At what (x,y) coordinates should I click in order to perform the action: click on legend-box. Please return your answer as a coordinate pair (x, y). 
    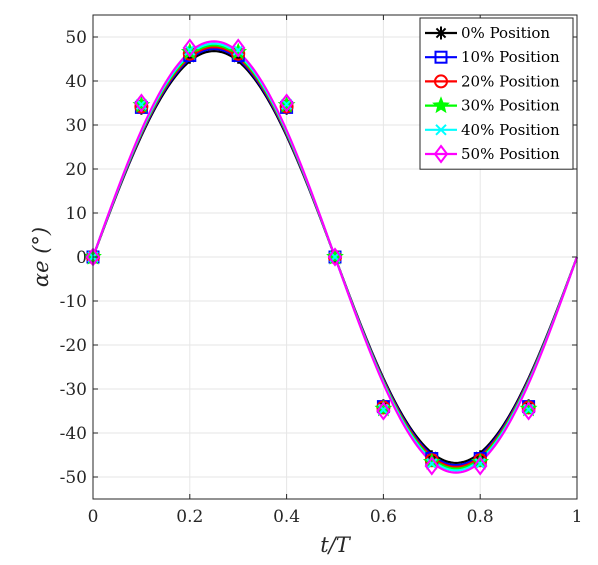
    Looking at the image, I should click on (496, 93).